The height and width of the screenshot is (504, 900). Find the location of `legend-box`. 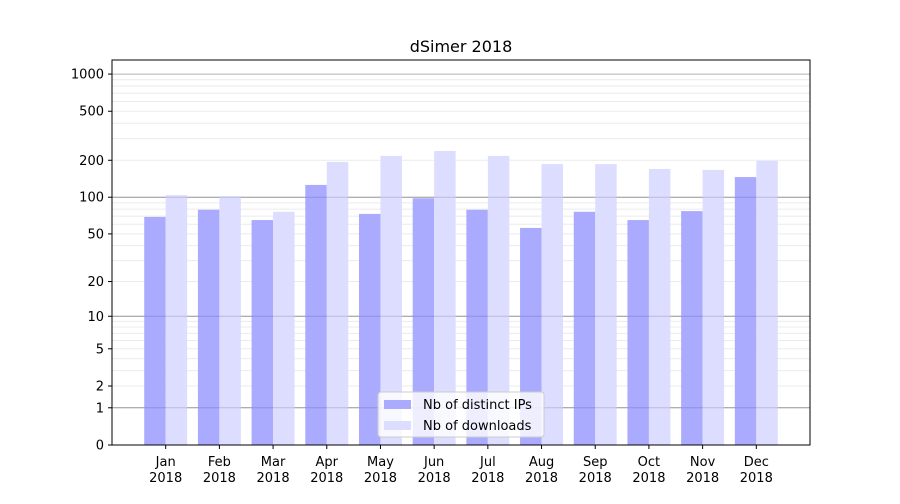

legend-box is located at coordinates (461, 414).